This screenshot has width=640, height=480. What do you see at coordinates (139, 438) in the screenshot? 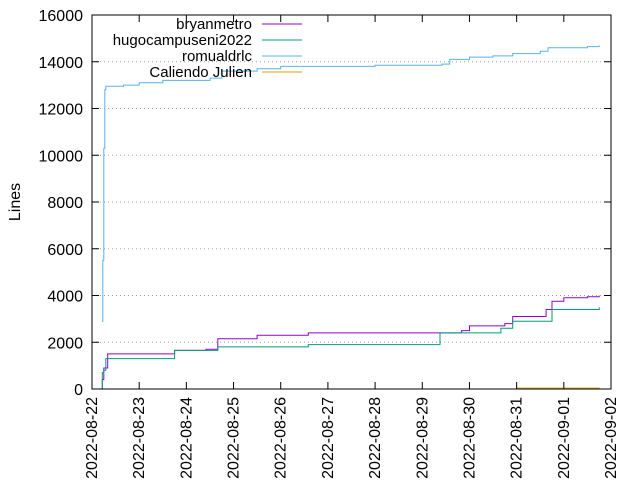
I see `x-tick-label: 2022-08-23` at bounding box center [139, 438].